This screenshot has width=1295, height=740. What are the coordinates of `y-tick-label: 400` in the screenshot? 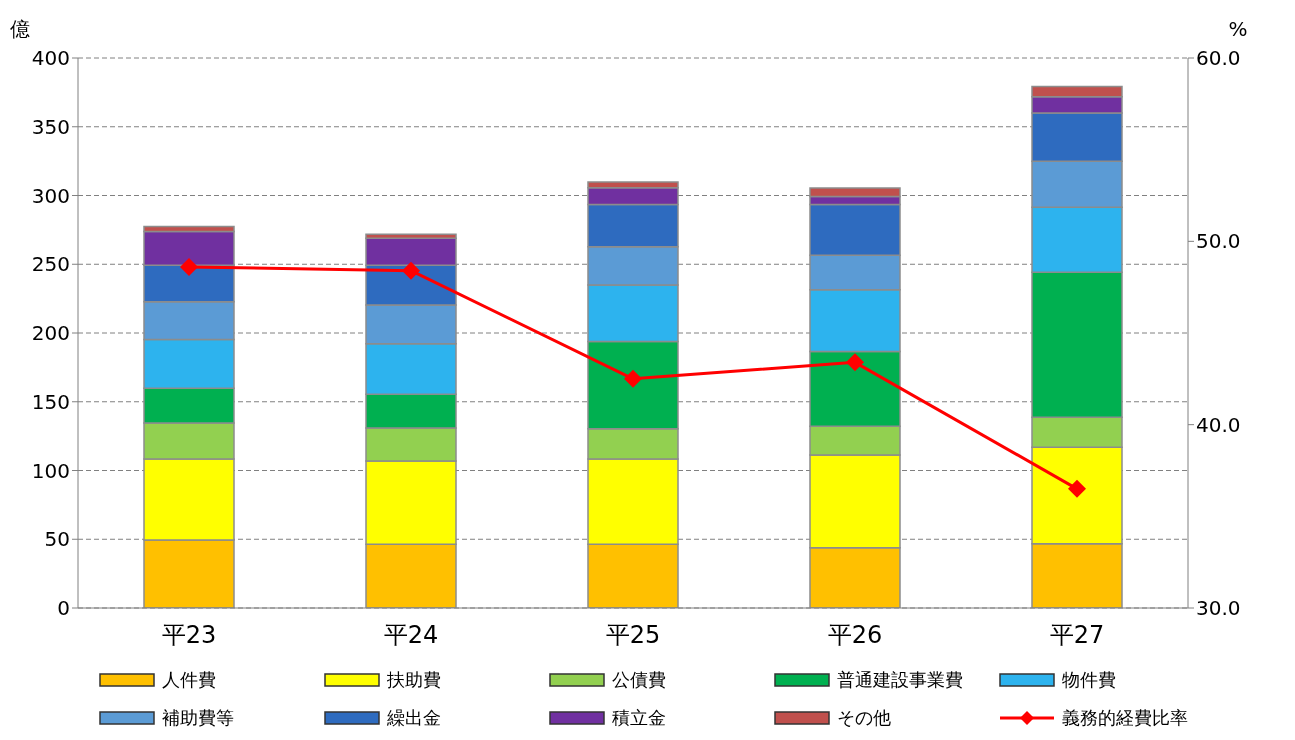 It's located at (50, 58).